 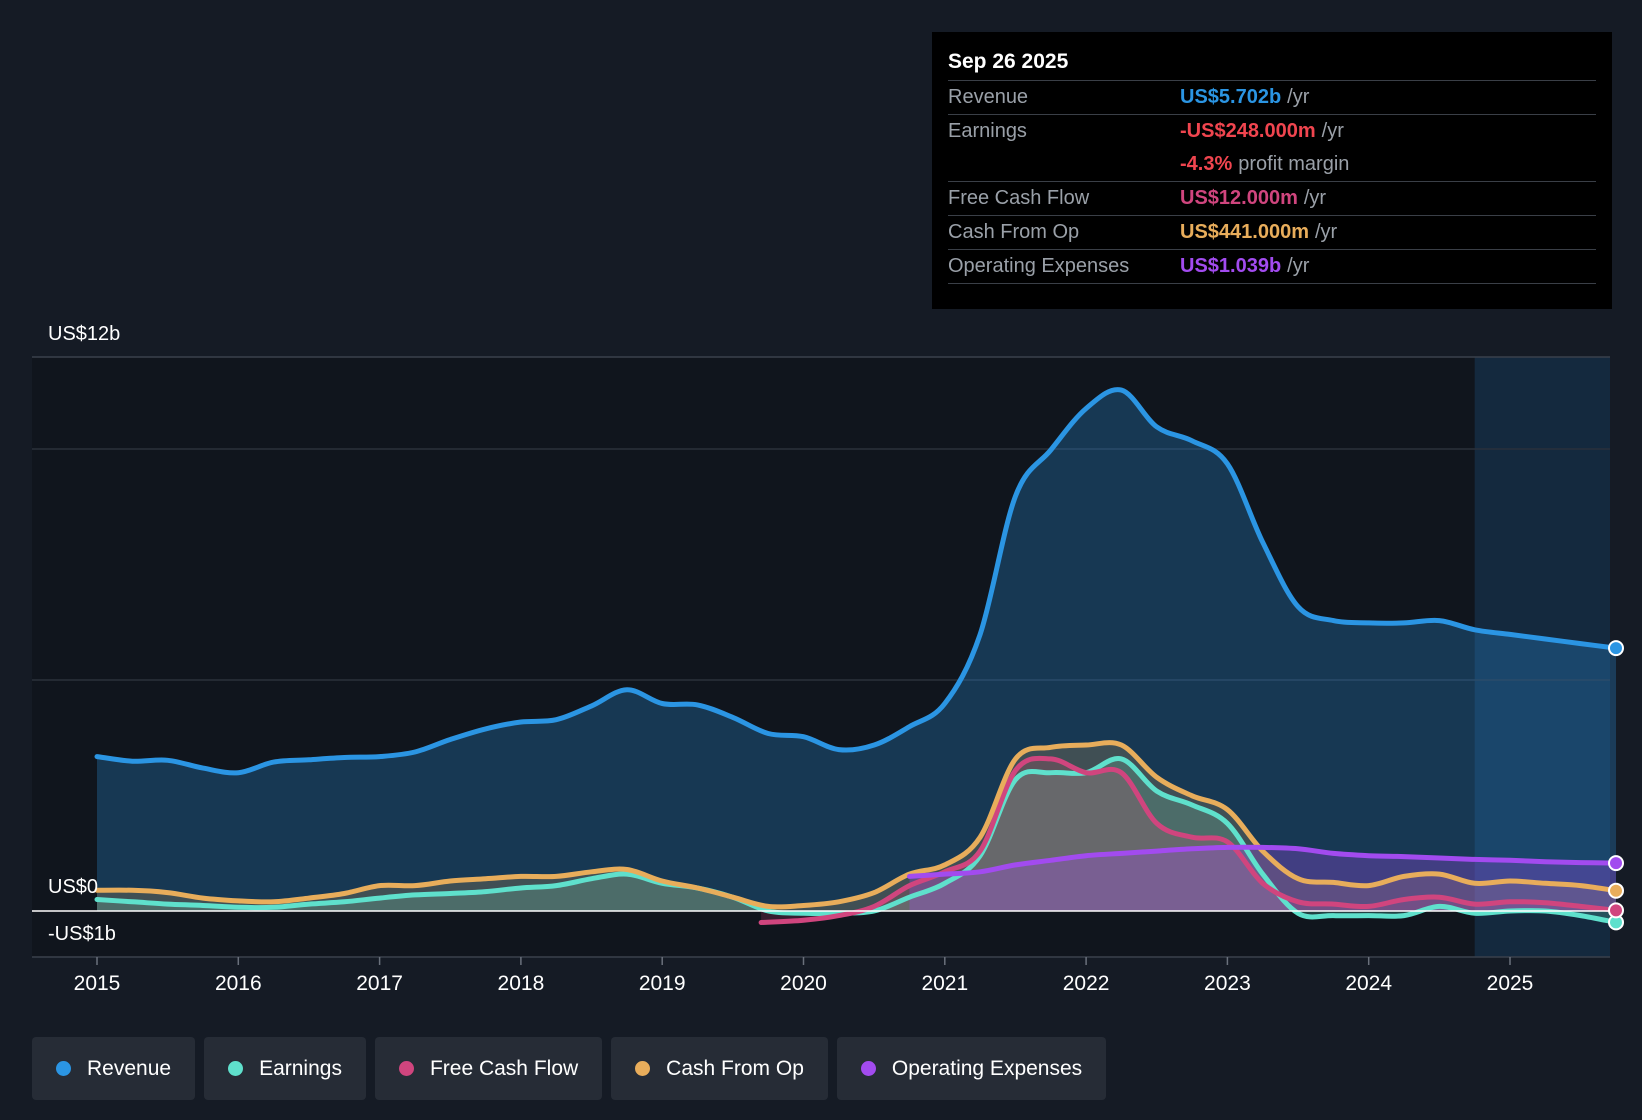 What do you see at coordinates (1244, 232) in the screenshot?
I see `tooltip-value: US$441.000m` at bounding box center [1244, 232].